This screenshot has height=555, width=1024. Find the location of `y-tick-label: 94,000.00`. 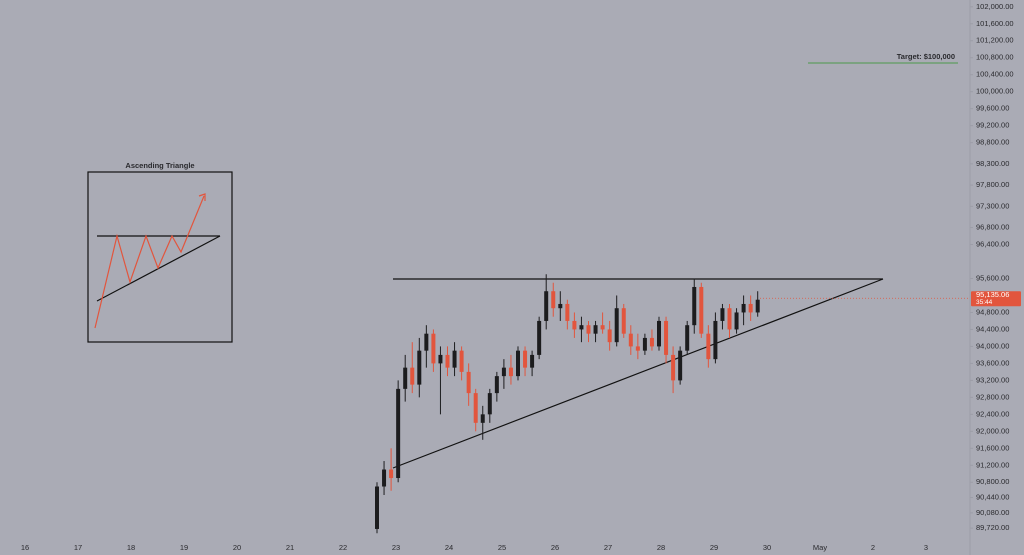

y-tick-label: 94,000.00 is located at coordinates (992, 345).